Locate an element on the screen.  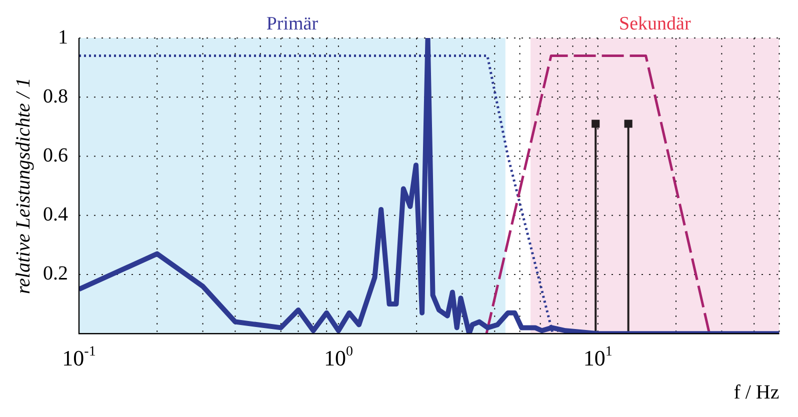
y-tick-label: 0.6 is located at coordinates (55, 155).